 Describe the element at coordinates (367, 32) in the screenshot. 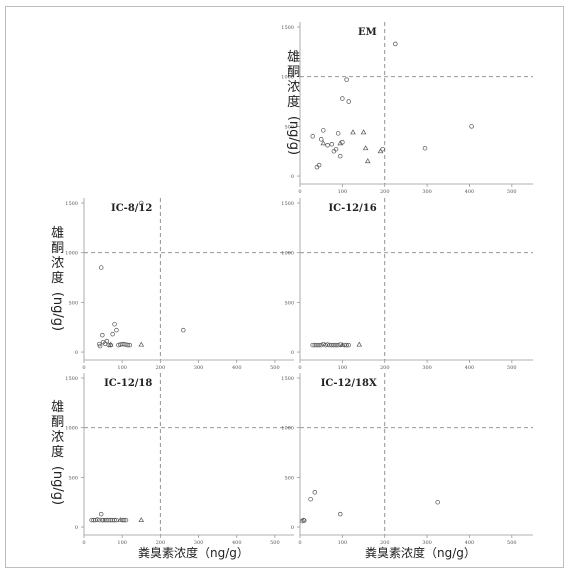

I see `panel-title: EM` at that location.